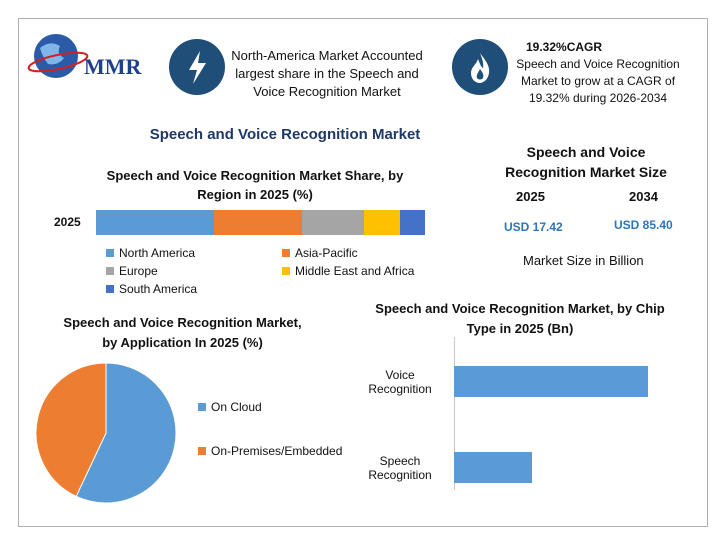  Describe the element at coordinates (454, 413) in the screenshot. I see `axis-line` at that location.